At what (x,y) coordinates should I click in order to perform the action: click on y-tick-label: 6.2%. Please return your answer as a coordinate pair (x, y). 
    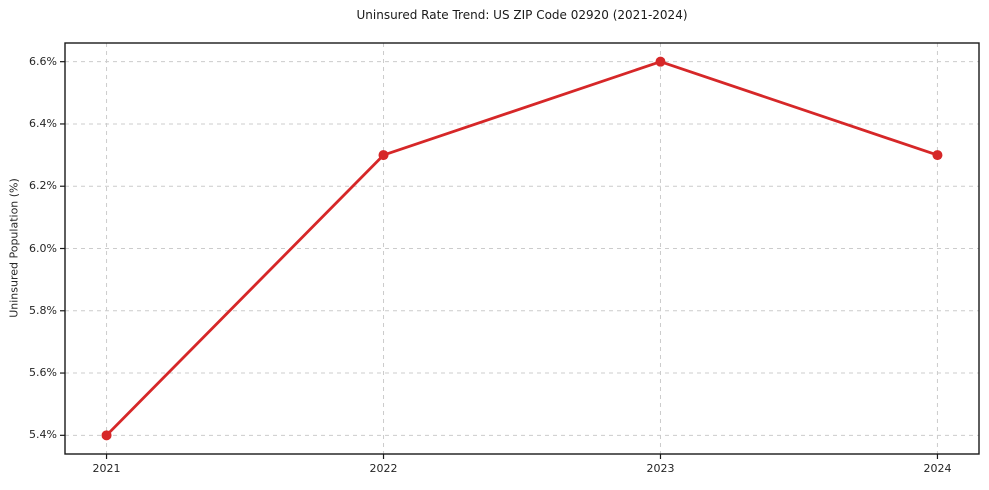
    Looking at the image, I should click on (43, 186).